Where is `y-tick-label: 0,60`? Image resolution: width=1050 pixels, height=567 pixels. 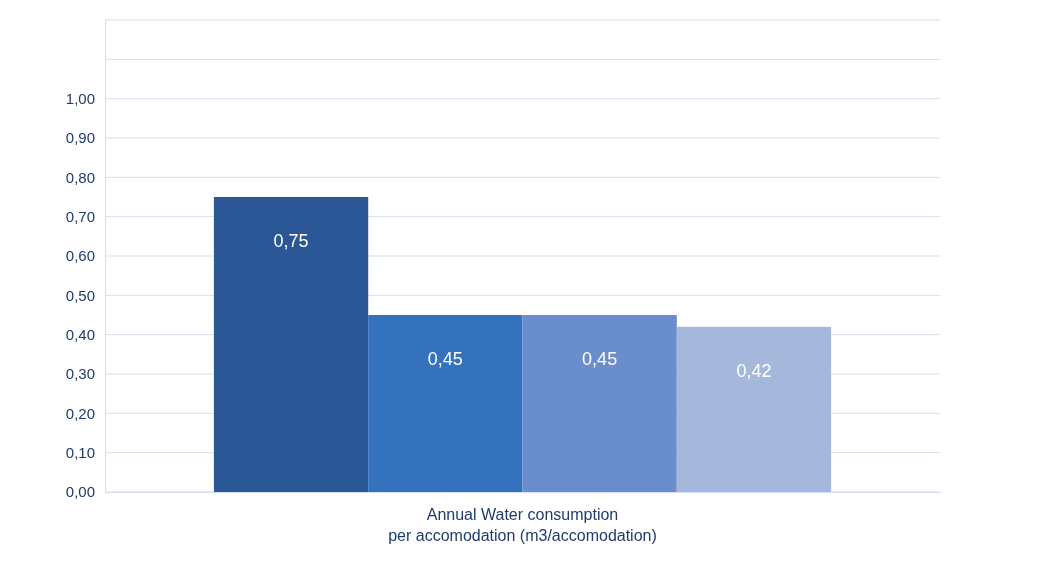
y-tick-label: 0,60 is located at coordinates (80, 256).